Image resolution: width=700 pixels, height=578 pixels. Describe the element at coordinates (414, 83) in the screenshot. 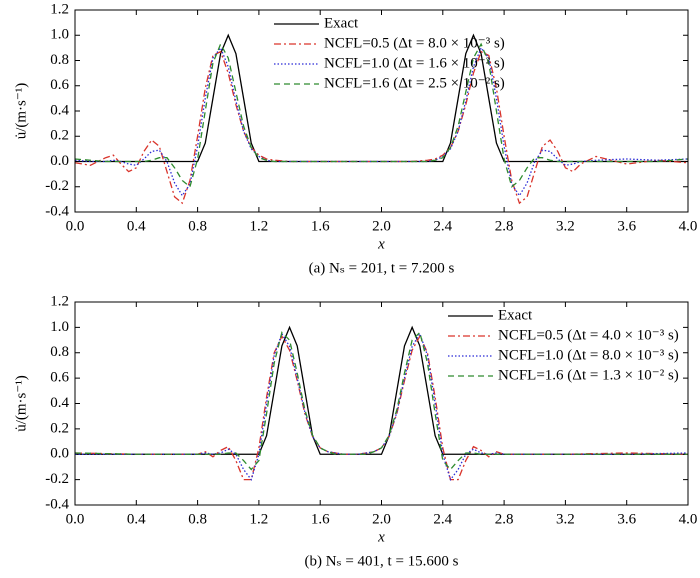

I see `legend-label: NCFL=1.6 (Δt = 2.5 × 10⁻² s)` at that location.